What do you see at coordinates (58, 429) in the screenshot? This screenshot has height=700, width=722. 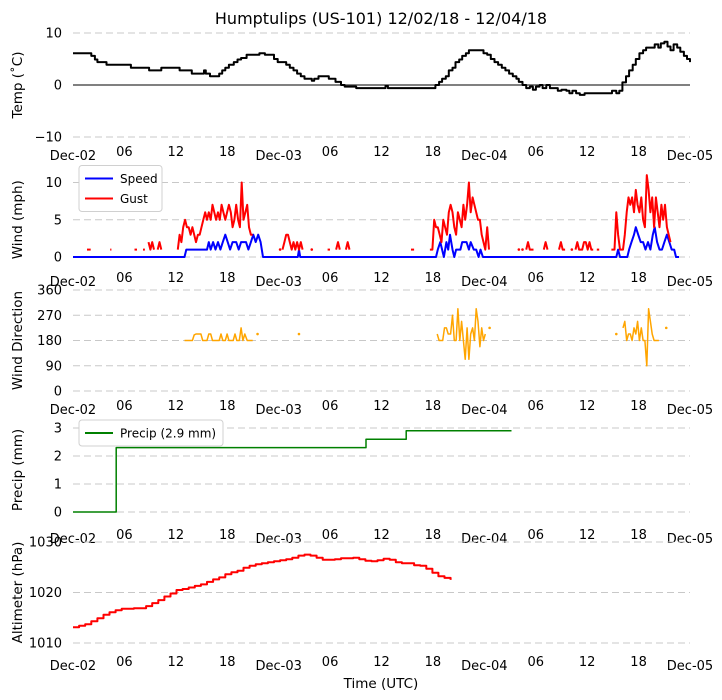 I see `y-tick-label: 3` at bounding box center [58, 429].